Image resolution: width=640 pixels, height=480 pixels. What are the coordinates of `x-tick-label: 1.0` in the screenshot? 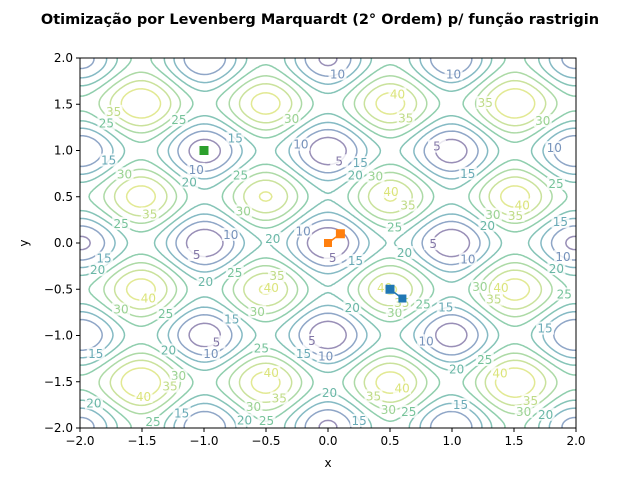 It's located at (451, 441).